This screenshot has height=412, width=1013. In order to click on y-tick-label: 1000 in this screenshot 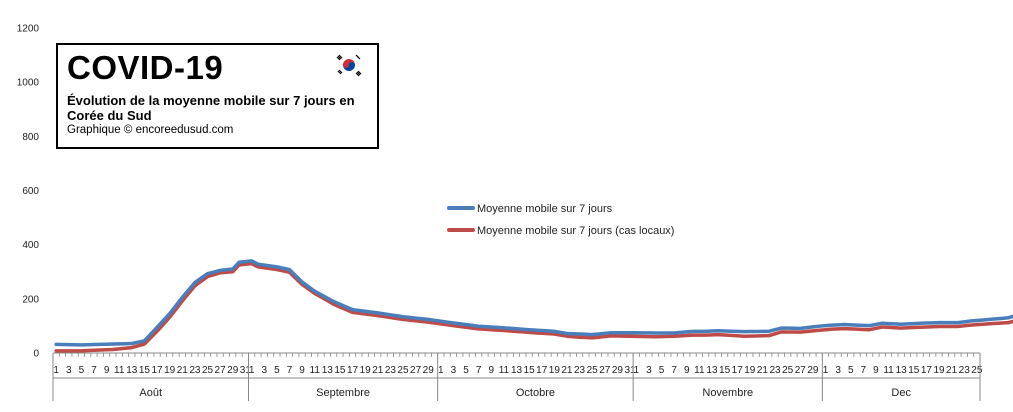, I will do `click(28, 83)`.